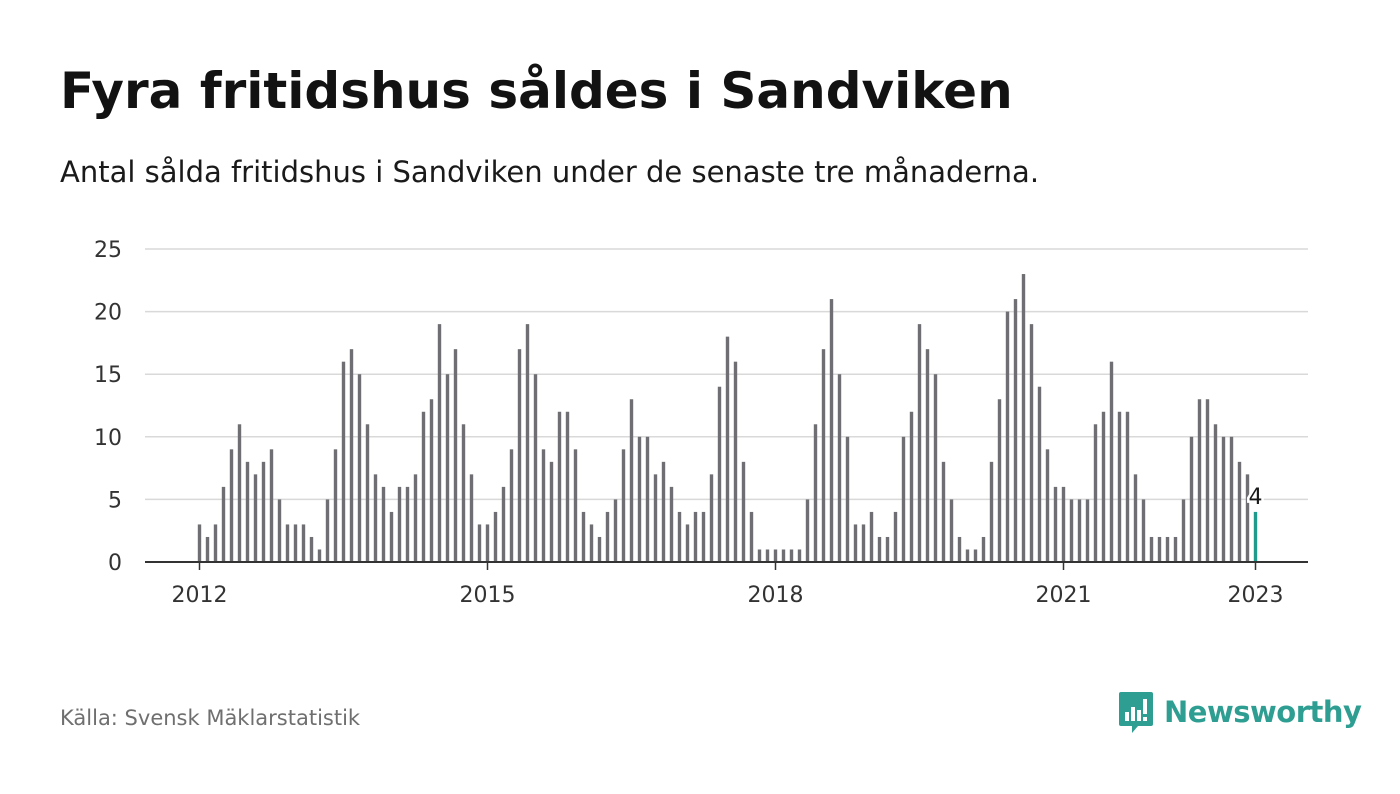  What do you see at coordinates (1240, 712) in the screenshot?
I see `newsworthy-logo: Newsworthy` at bounding box center [1240, 712].